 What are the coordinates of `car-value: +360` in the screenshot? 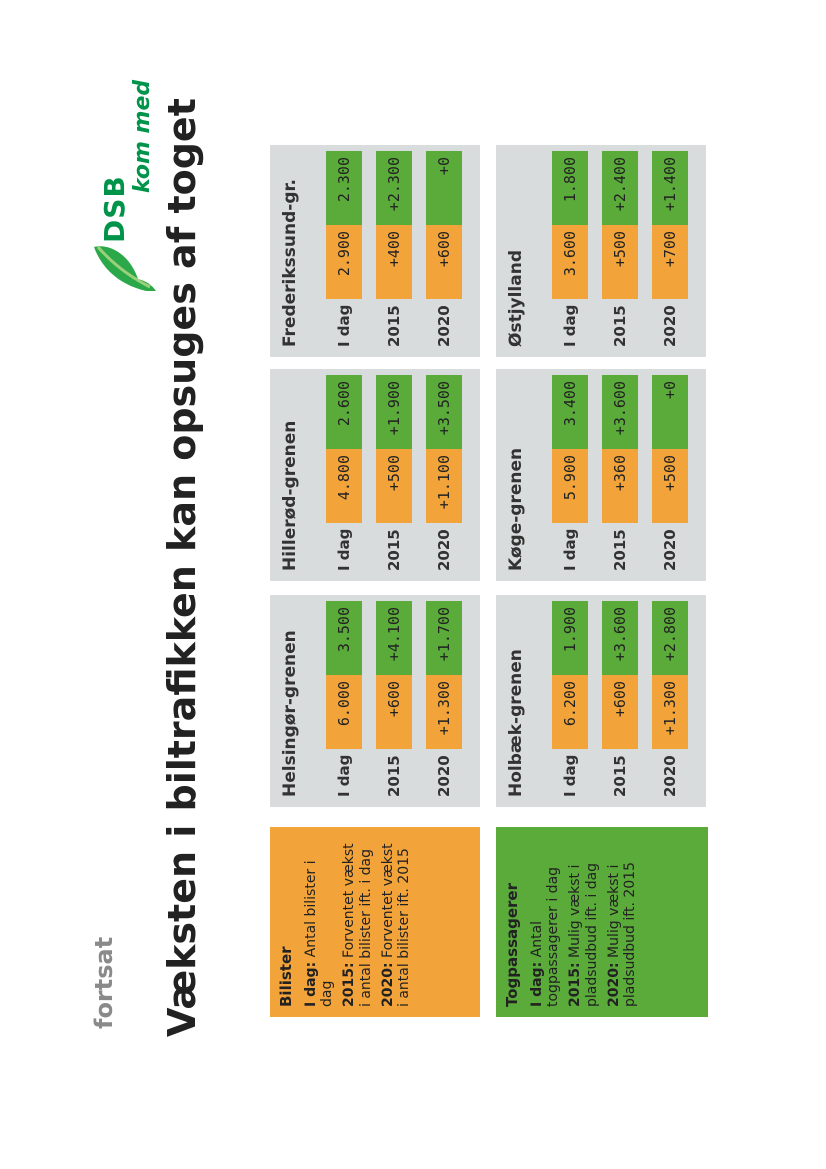 It's located at (620, 486).